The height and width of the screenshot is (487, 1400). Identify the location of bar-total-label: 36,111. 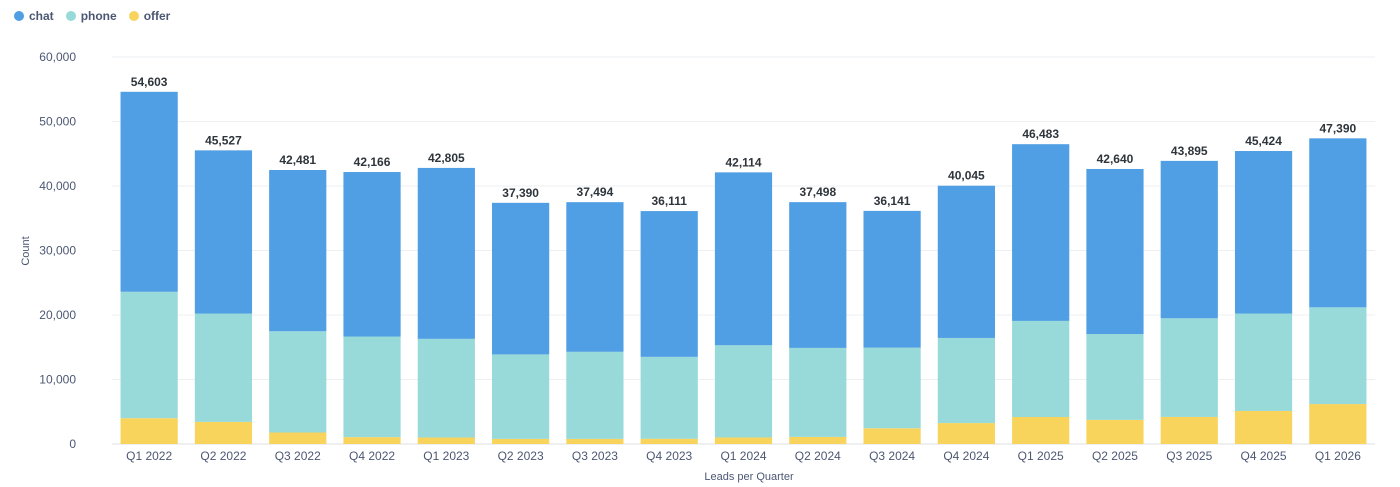
(670, 201).